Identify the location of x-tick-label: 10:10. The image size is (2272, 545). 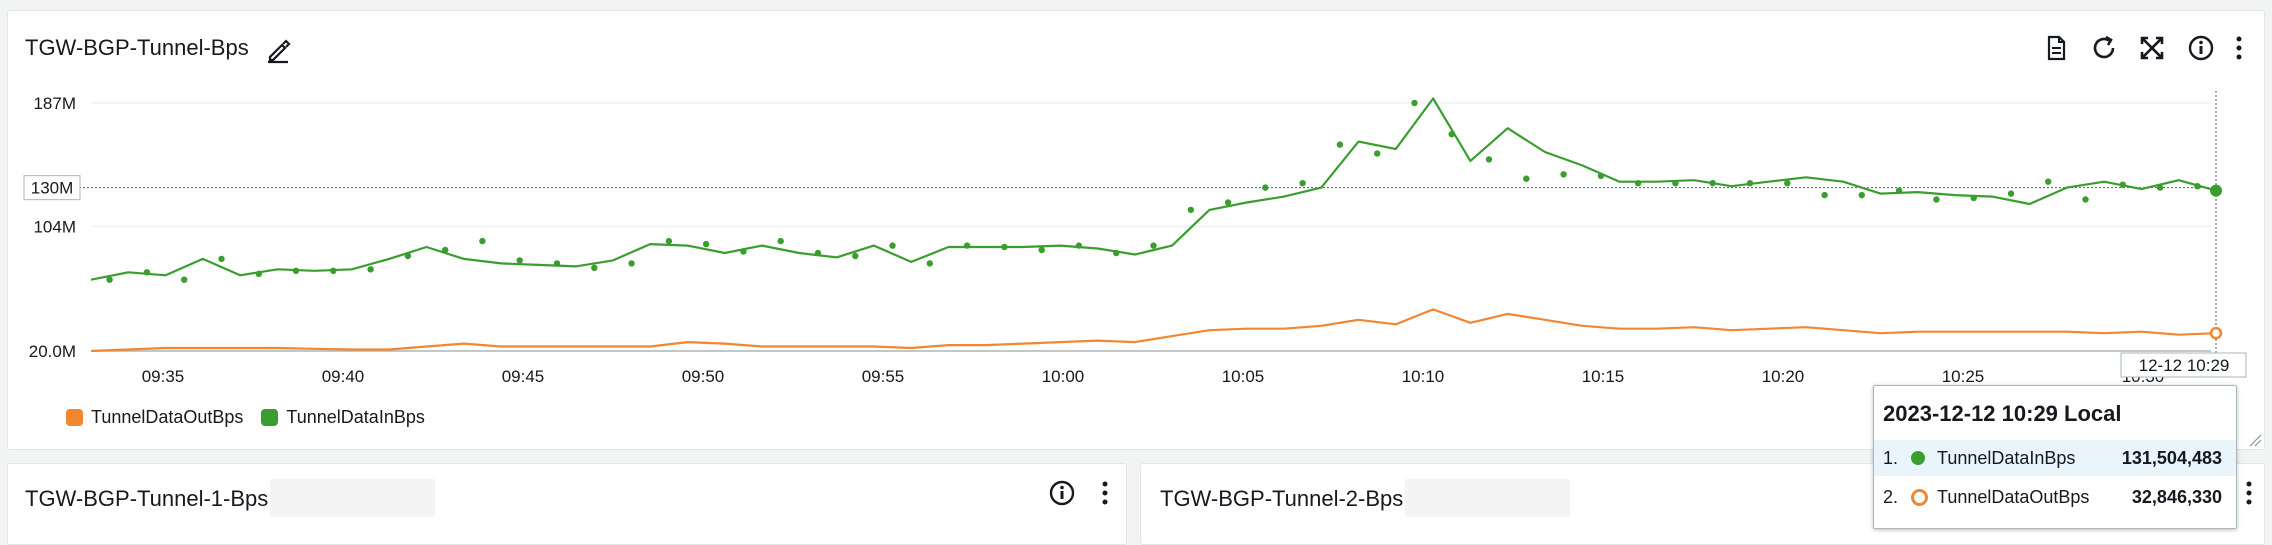
(1423, 376).